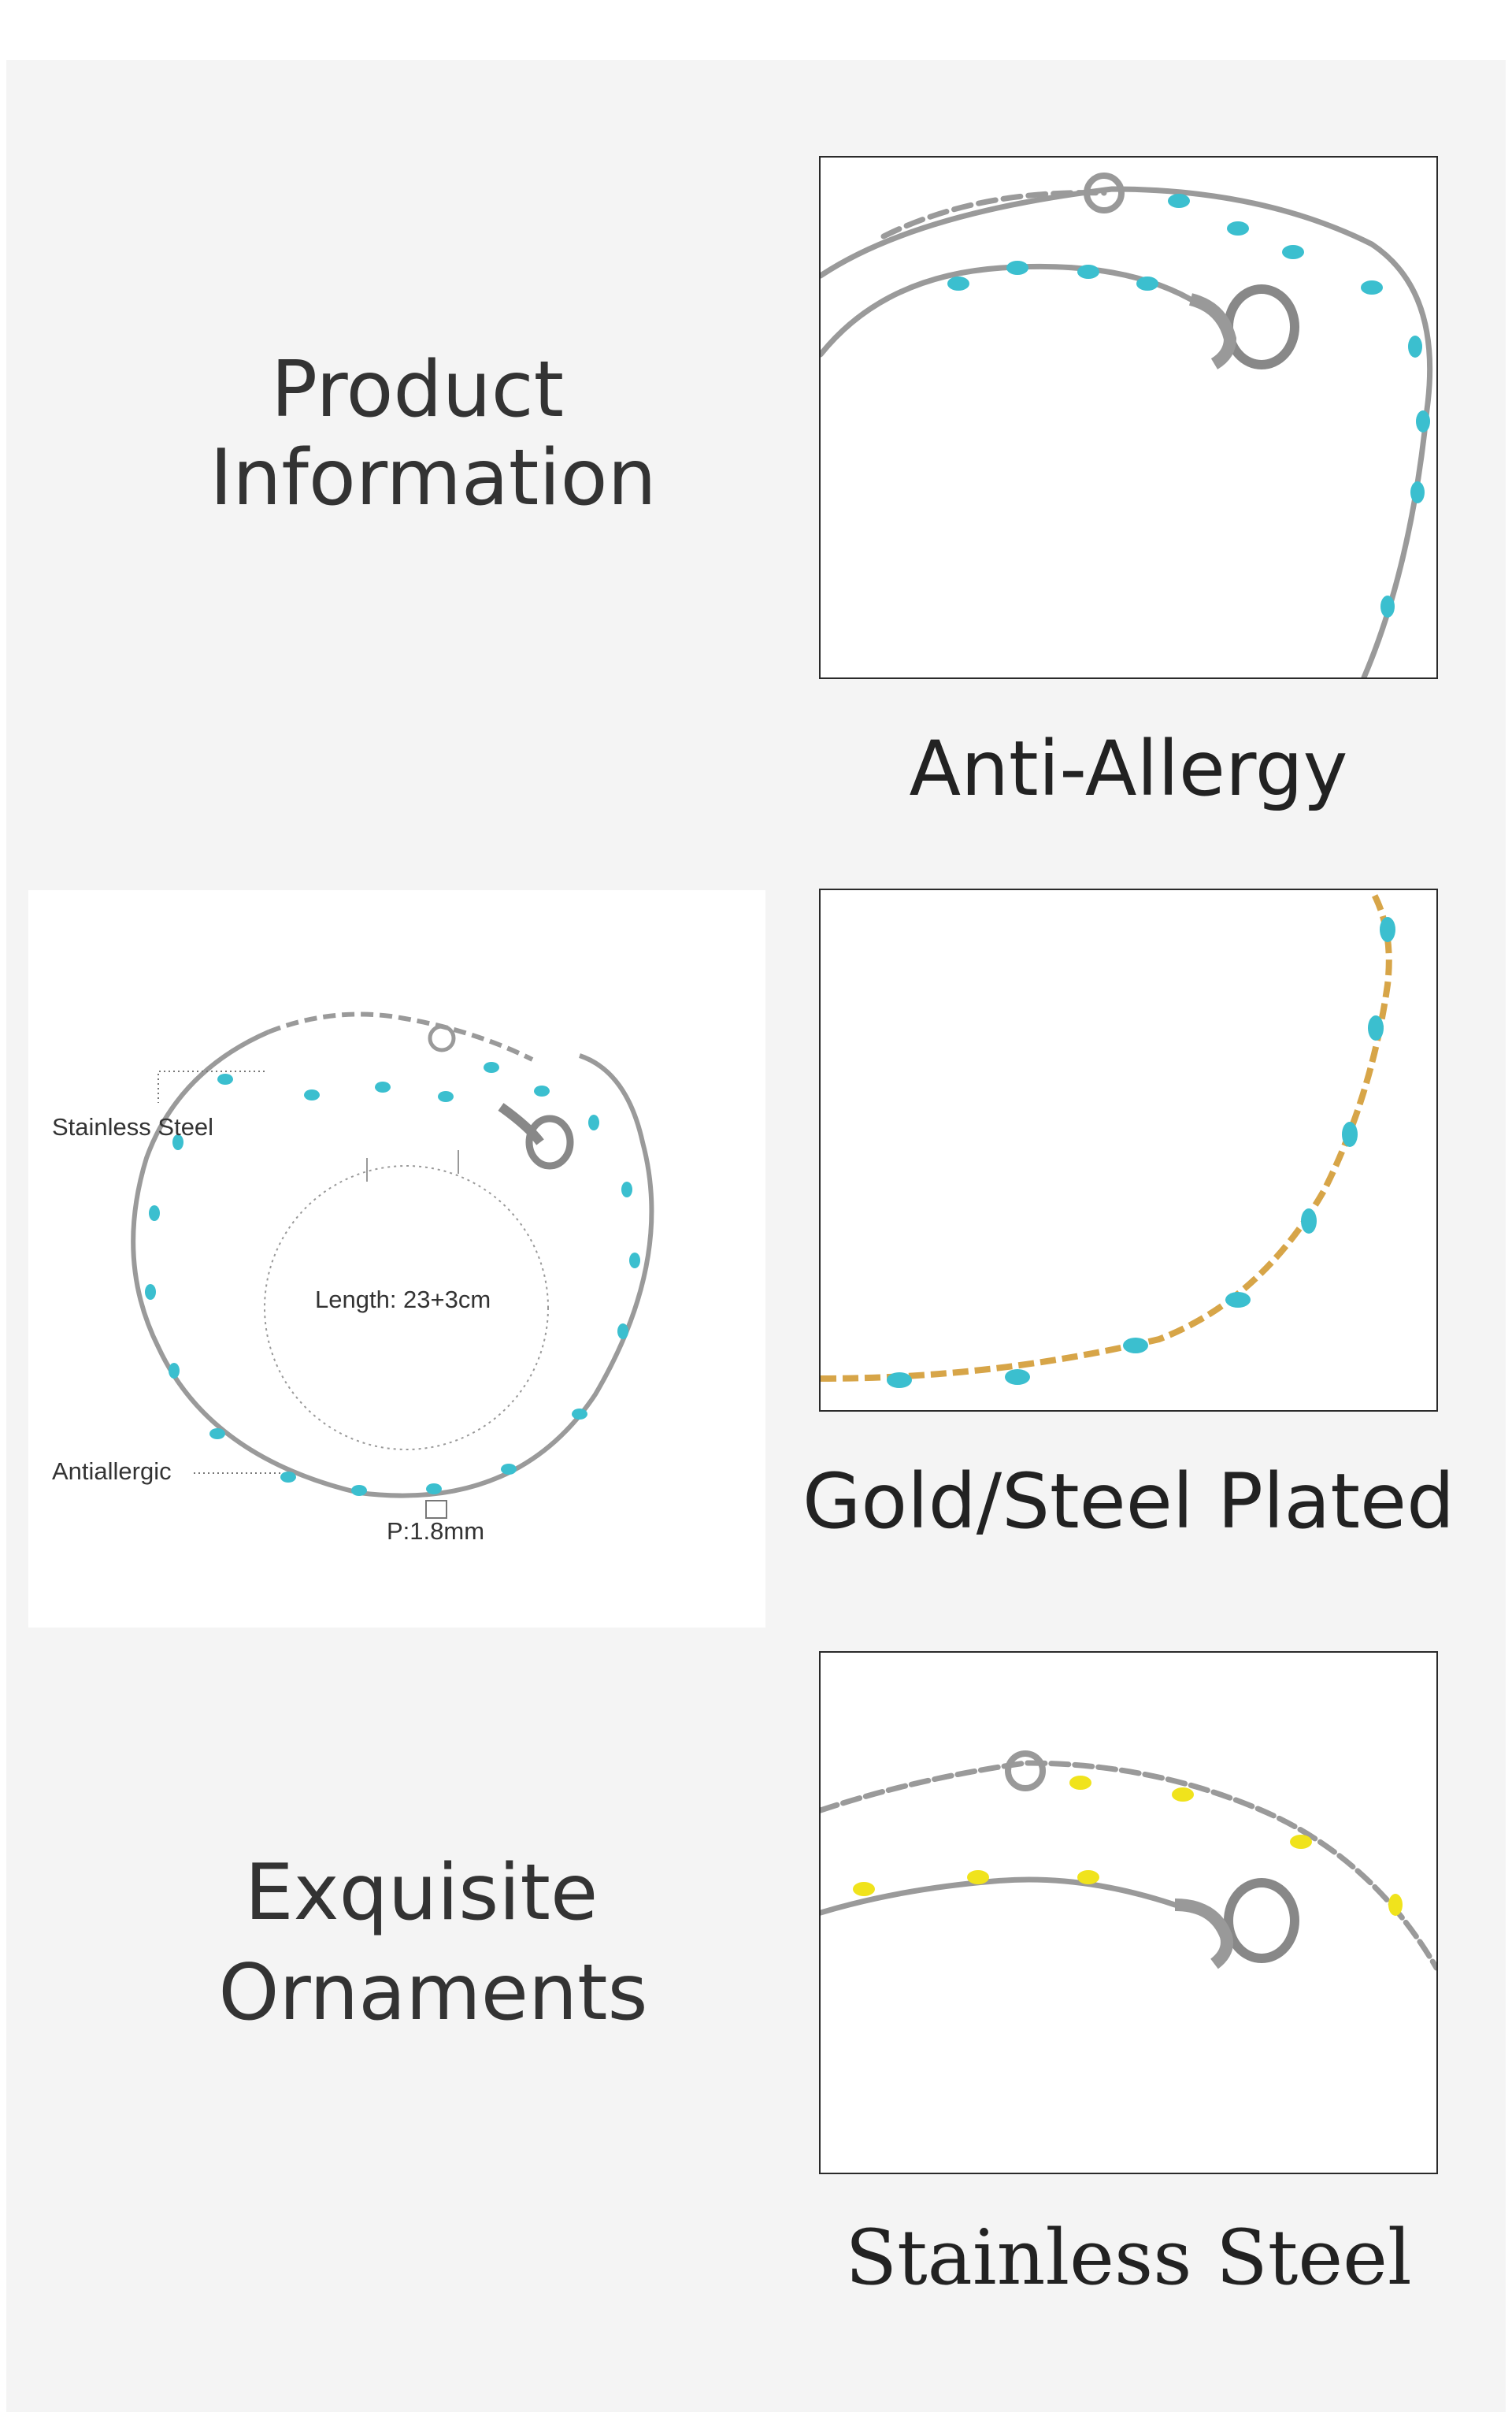 This screenshot has width=1512, height=2420. What do you see at coordinates (433, 1944) in the screenshot?
I see `exquisite-ornaments-heading: Exquisite Ornaments` at bounding box center [433, 1944].